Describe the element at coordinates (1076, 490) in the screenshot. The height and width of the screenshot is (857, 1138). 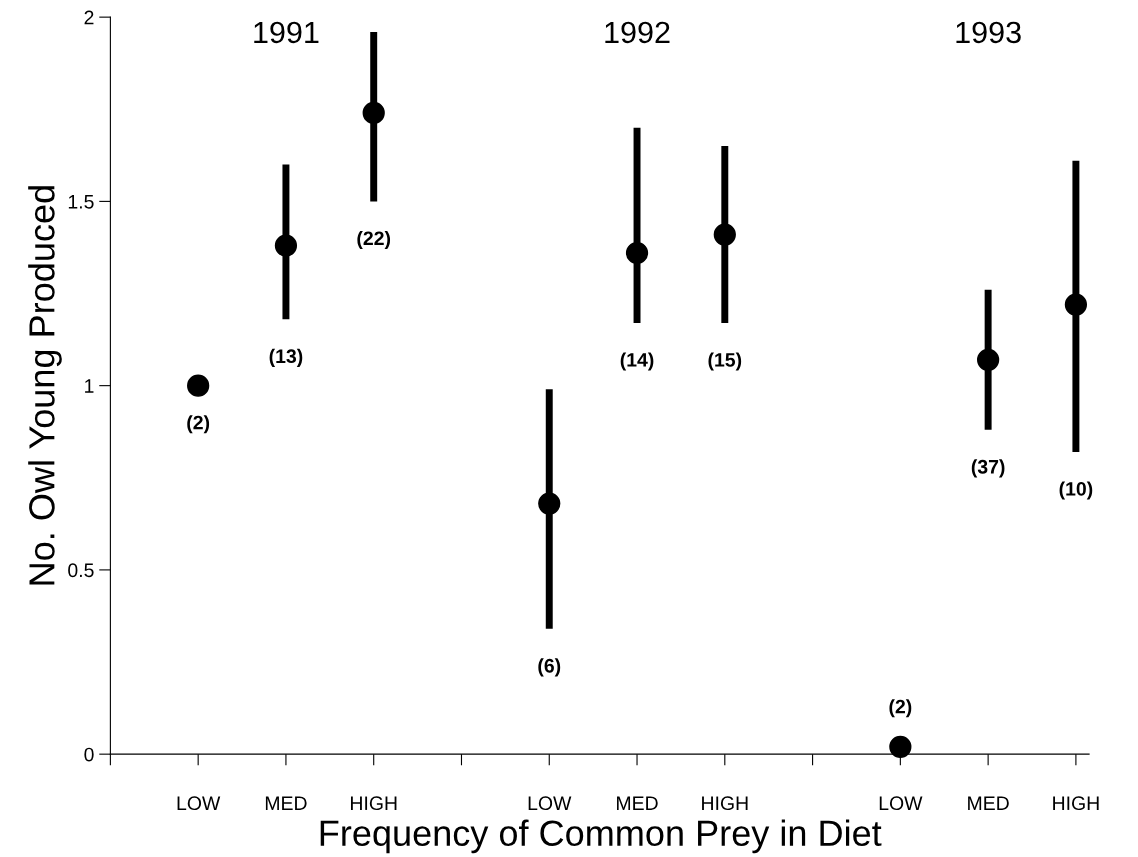
I see `annotation: (10)` at that location.